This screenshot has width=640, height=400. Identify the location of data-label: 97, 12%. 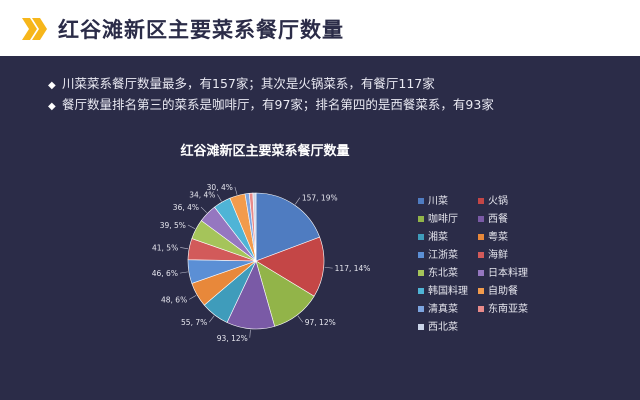
(320, 322).